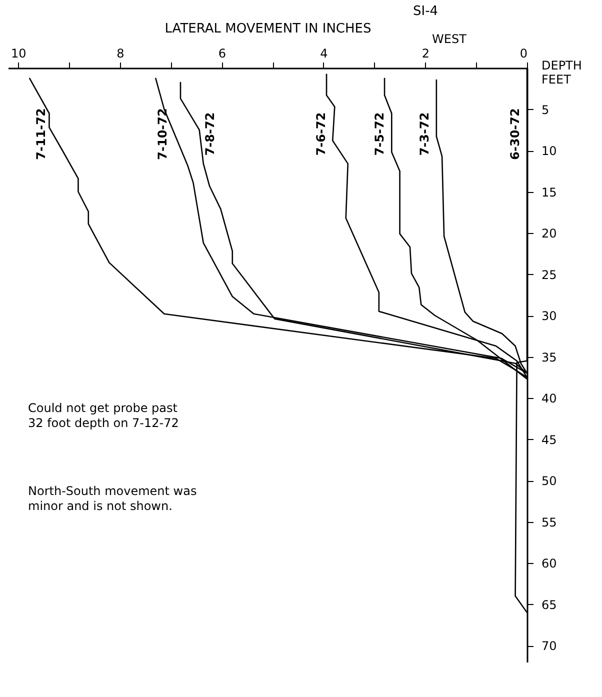 The height and width of the screenshot is (697, 602). What do you see at coordinates (549, 316) in the screenshot?
I see `y-tick-label: 30` at bounding box center [549, 316].